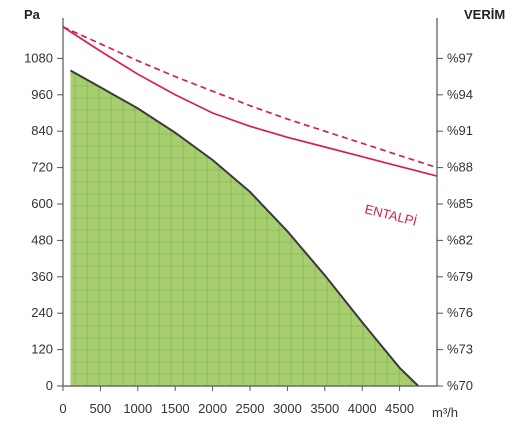 The height and width of the screenshot is (430, 525). I want to click on right-axis-title: VERİM, so click(484, 14).